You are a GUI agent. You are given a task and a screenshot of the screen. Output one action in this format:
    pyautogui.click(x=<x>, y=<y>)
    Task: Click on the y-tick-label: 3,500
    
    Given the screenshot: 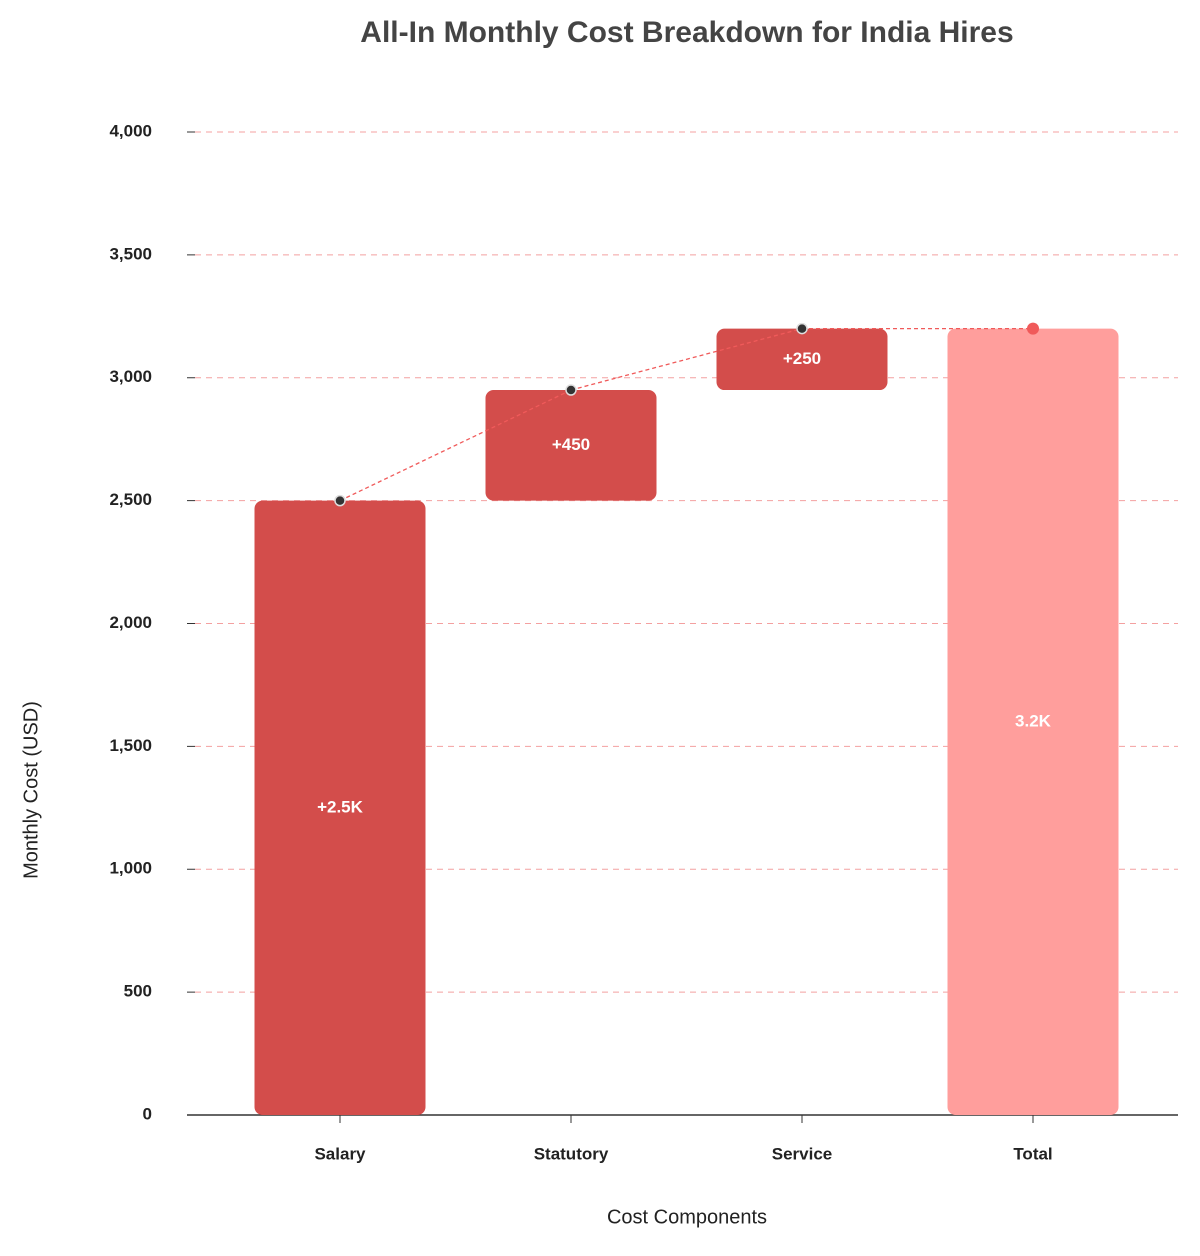 What is the action you would take?
    pyautogui.click(x=130, y=253)
    